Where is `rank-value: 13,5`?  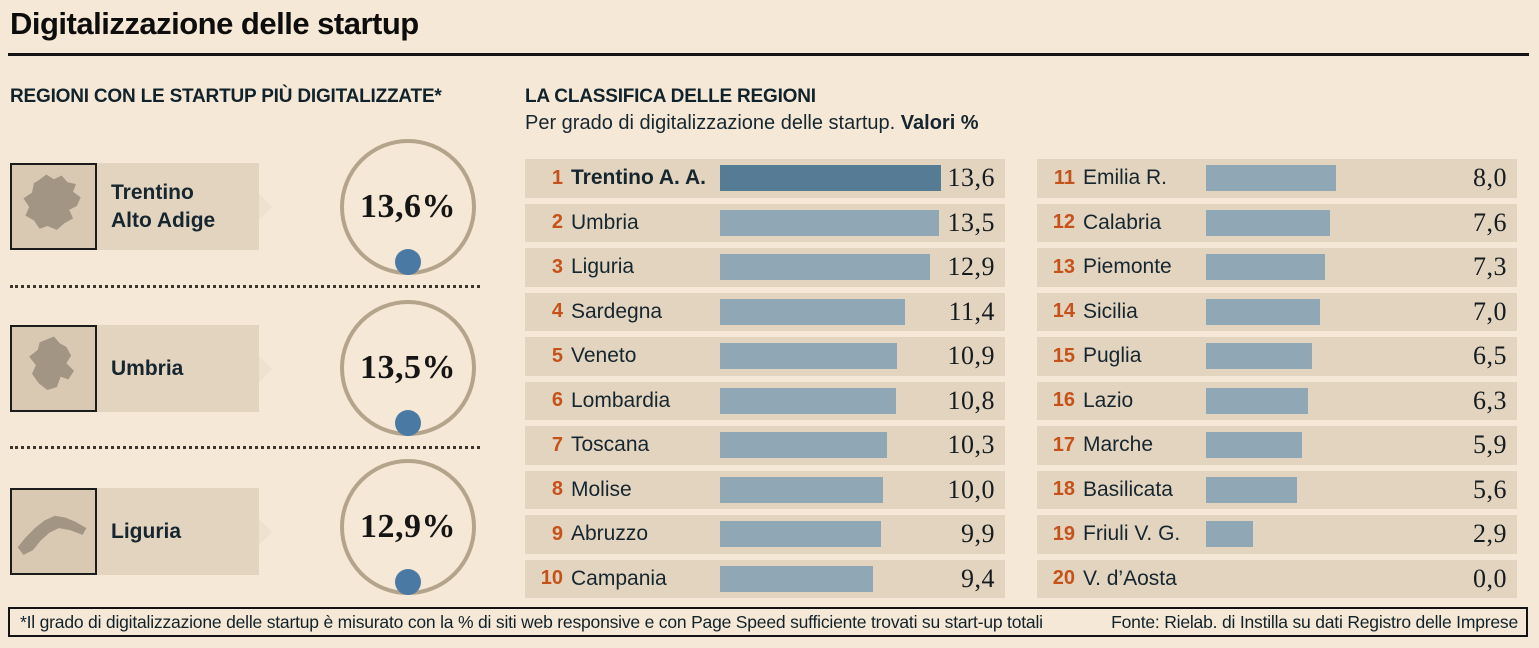
rank-value: 13,5 is located at coordinates (971, 222).